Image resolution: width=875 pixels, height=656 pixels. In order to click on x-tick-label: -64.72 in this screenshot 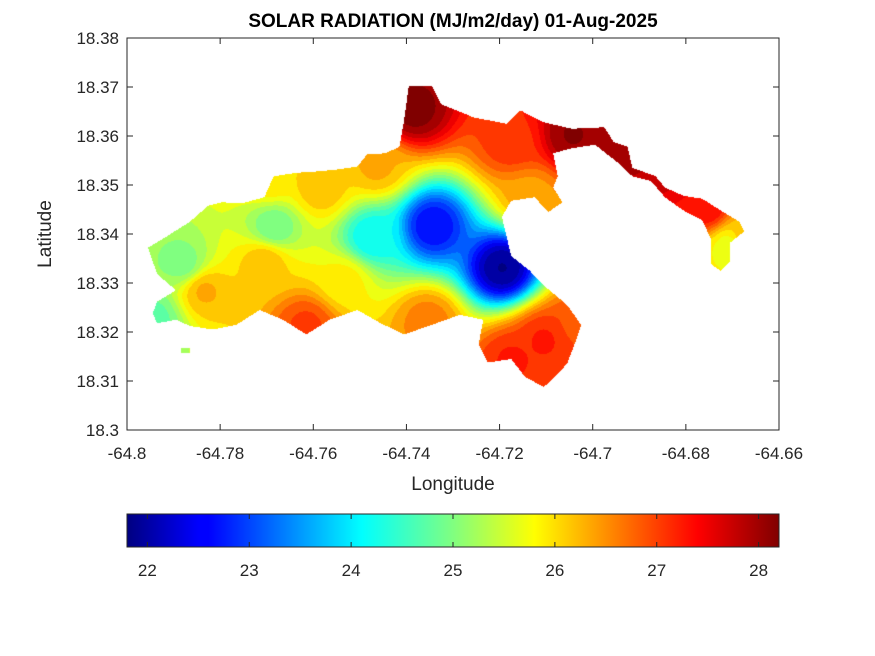, I will do `click(499, 453)`.